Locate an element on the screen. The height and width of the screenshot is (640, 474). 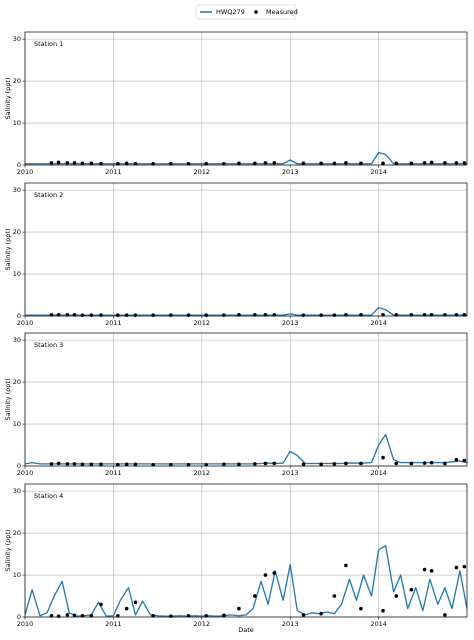
panel-title: Station 1 is located at coordinates (48, 44).